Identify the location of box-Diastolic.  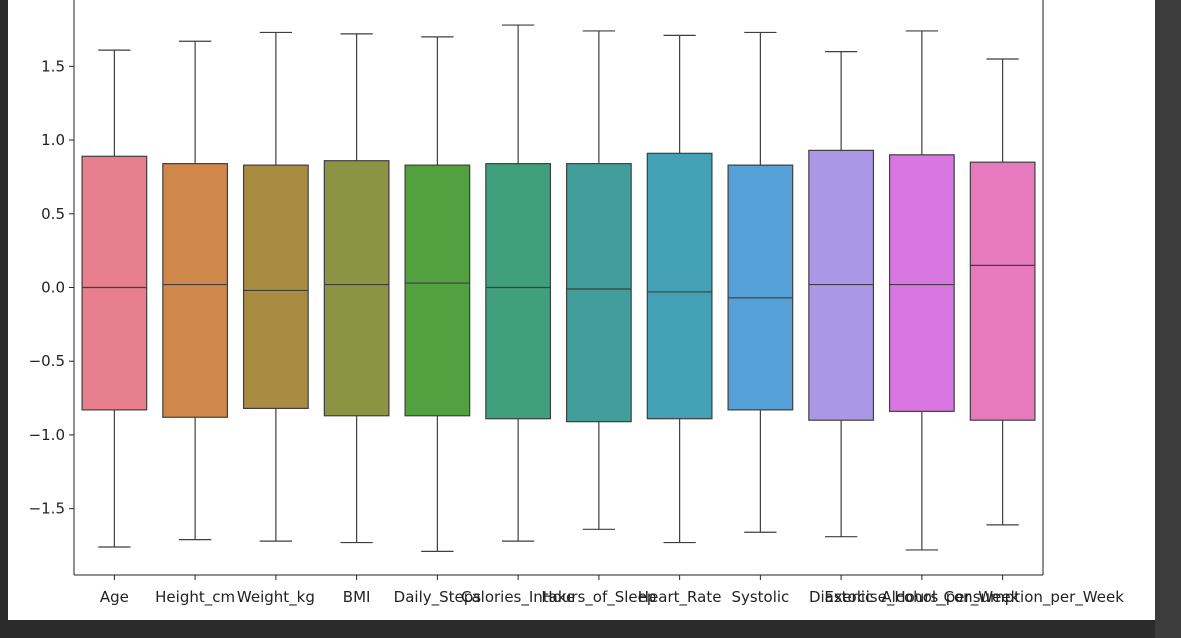
(841, 294).